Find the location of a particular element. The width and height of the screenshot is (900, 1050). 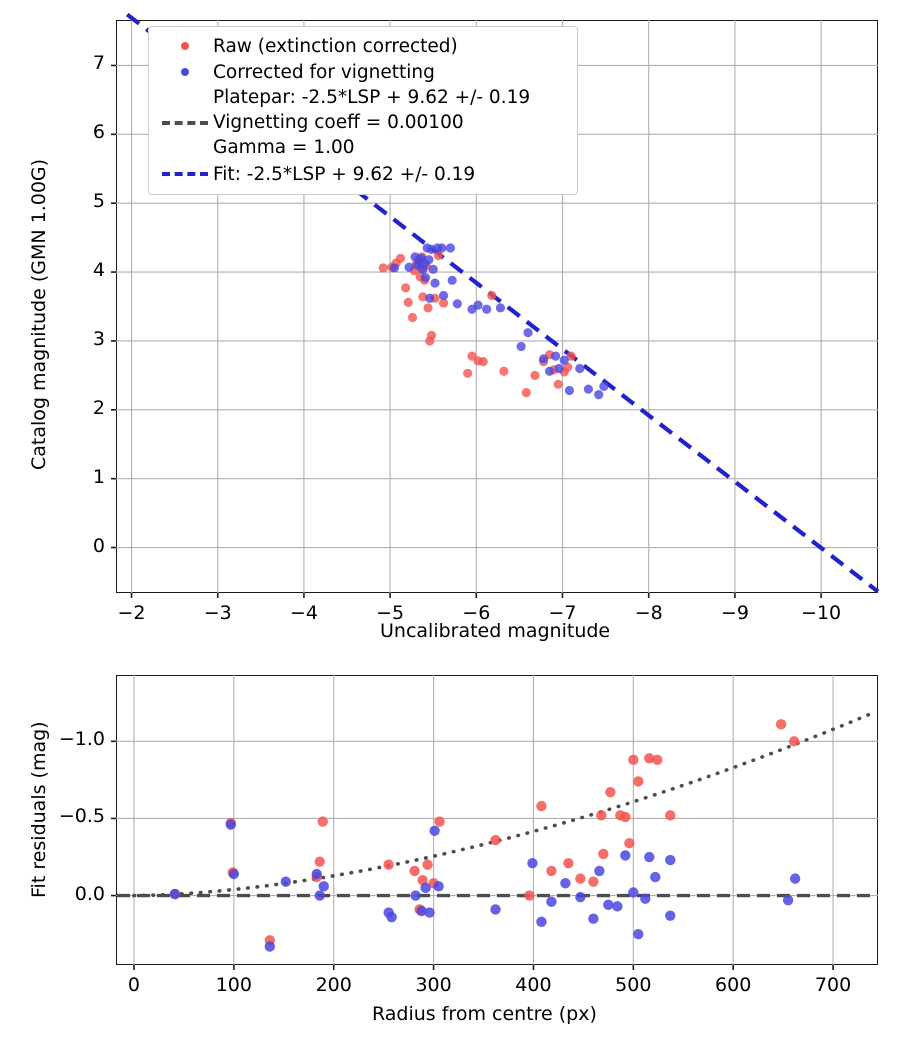

legend-key-vignetting is located at coordinates (185, 122).